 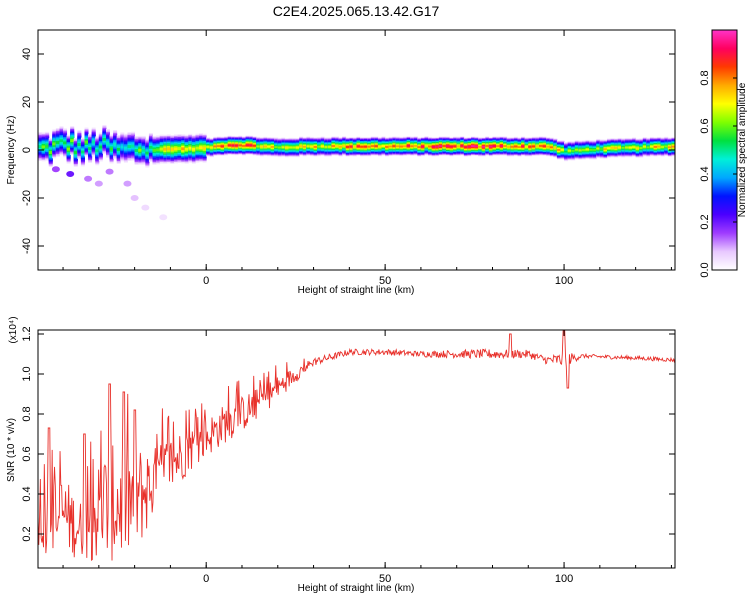 What do you see at coordinates (385, 281) in the screenshot?
I see `spectrogram-xtick-label: 50` at bounding box center [385, 281].